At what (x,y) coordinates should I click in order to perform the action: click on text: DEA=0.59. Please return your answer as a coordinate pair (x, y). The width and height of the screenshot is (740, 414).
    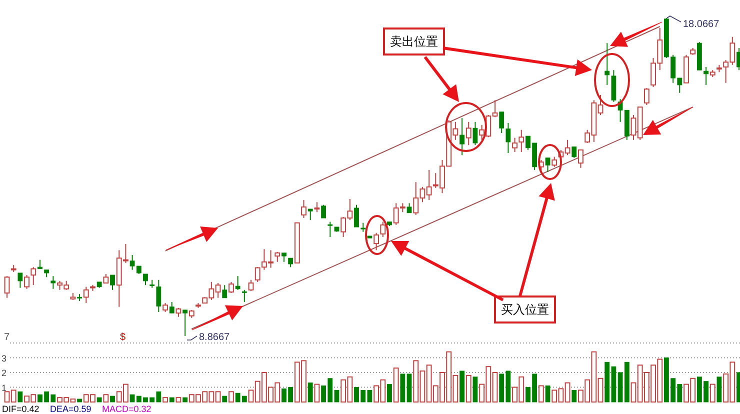
    Looking at the image, I should click on (71, 409).